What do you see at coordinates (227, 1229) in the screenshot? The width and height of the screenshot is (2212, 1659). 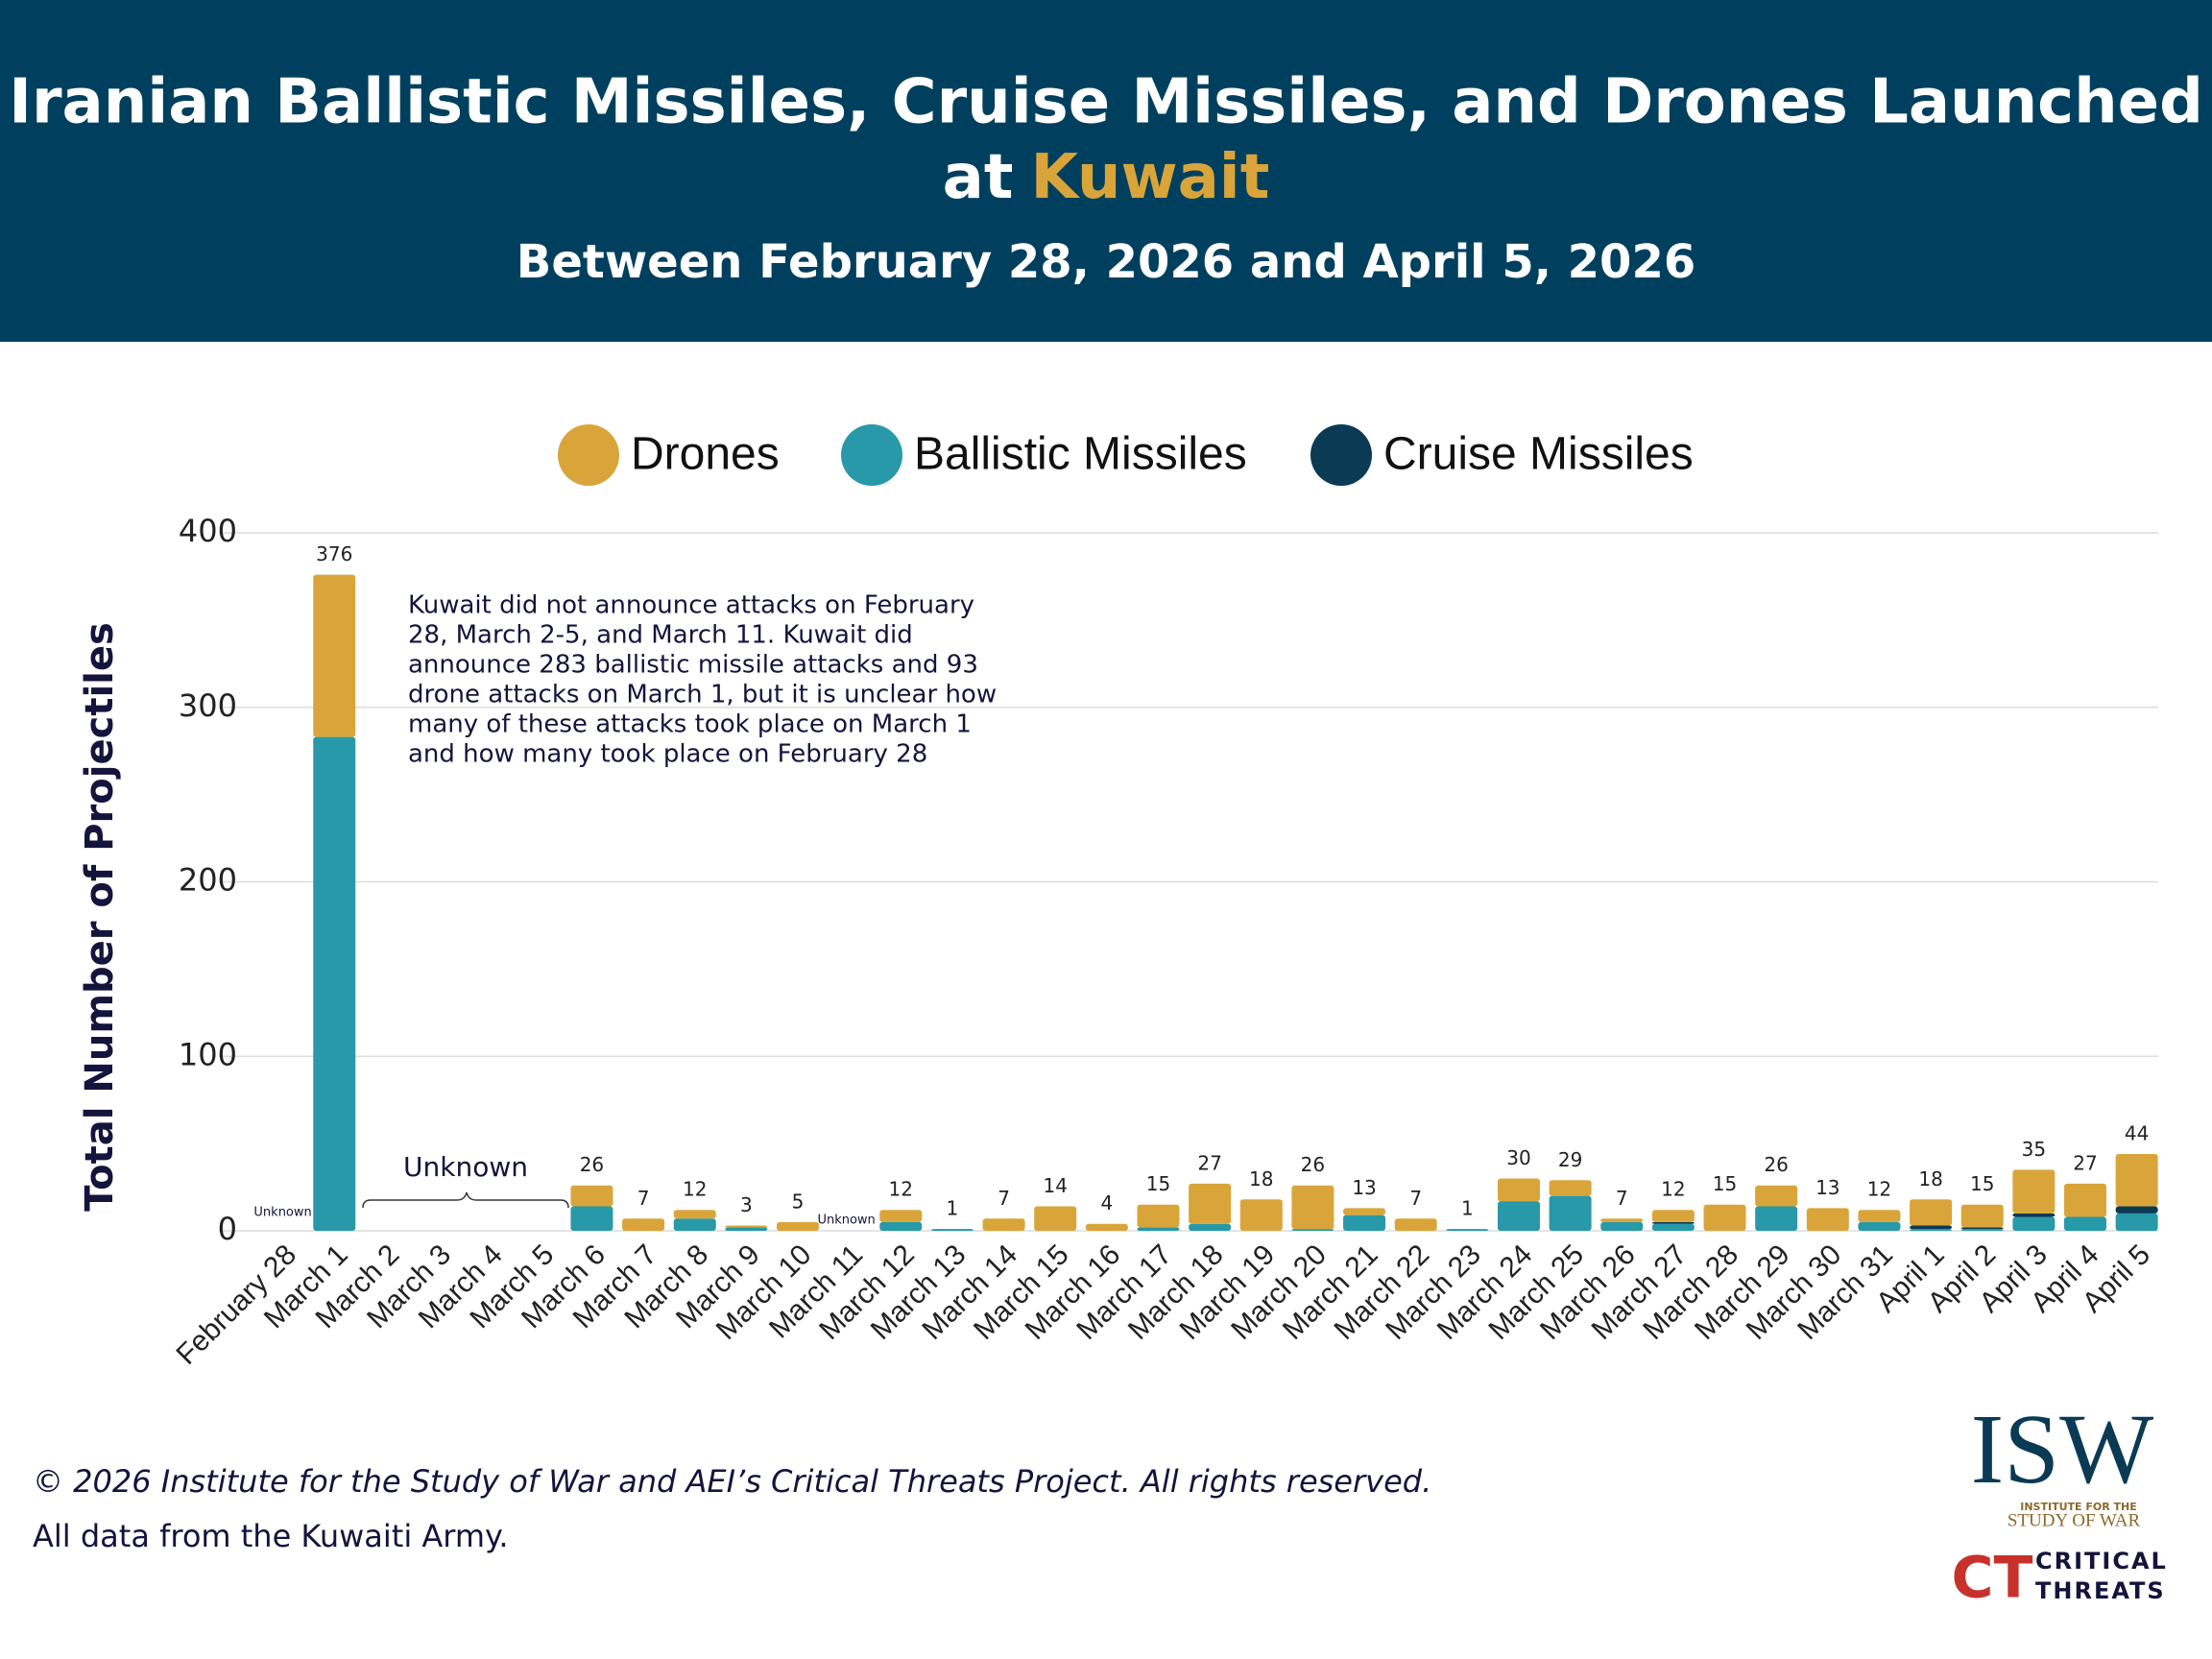 I see `y-tick-label: 0` at bounding box center [227, 1229].